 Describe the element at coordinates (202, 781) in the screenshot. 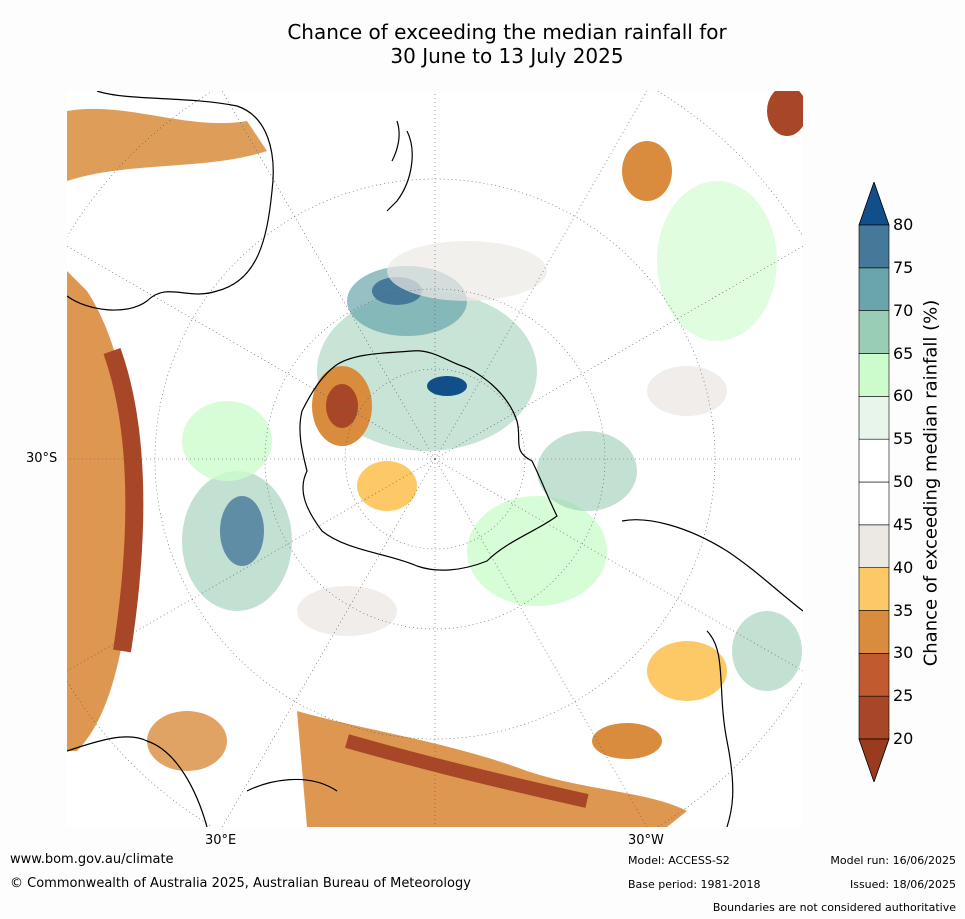

I see `africa-coastline` at that location.